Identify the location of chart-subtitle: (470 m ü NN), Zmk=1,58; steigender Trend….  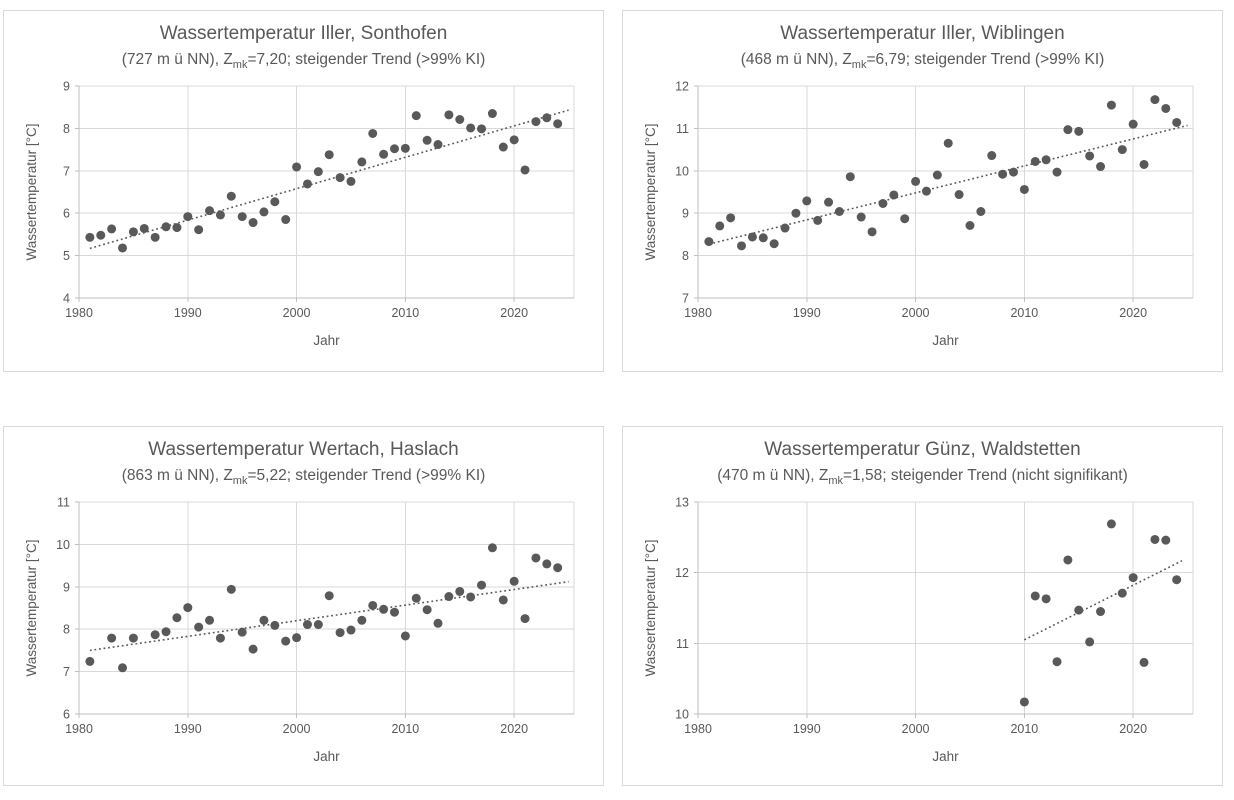
(922, 475).